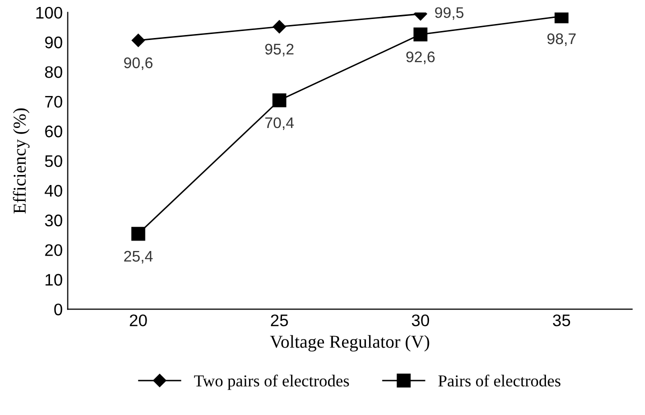 This screenshot has width=645, height=415. I want to click on y-tick-label: 90, so click(53, 42).